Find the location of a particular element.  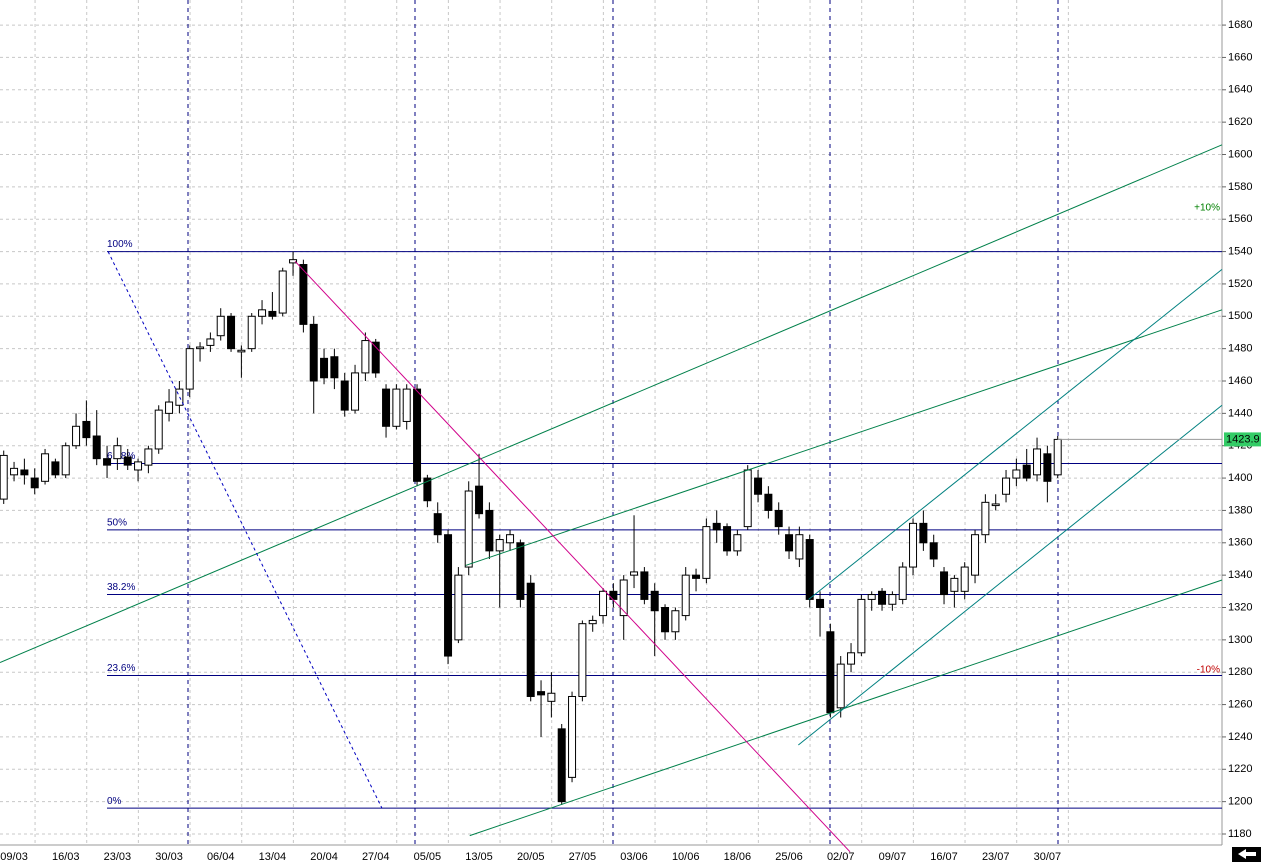

y-tick-label: 1260 is located at coordinates (1240, 704).